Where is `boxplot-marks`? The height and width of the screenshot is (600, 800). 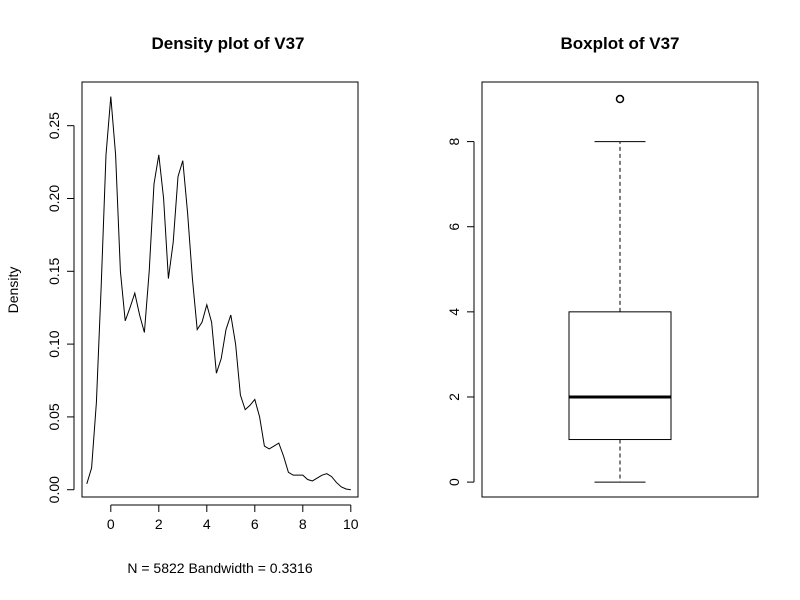 boxplot-marks is located at coordinates (620, 288).